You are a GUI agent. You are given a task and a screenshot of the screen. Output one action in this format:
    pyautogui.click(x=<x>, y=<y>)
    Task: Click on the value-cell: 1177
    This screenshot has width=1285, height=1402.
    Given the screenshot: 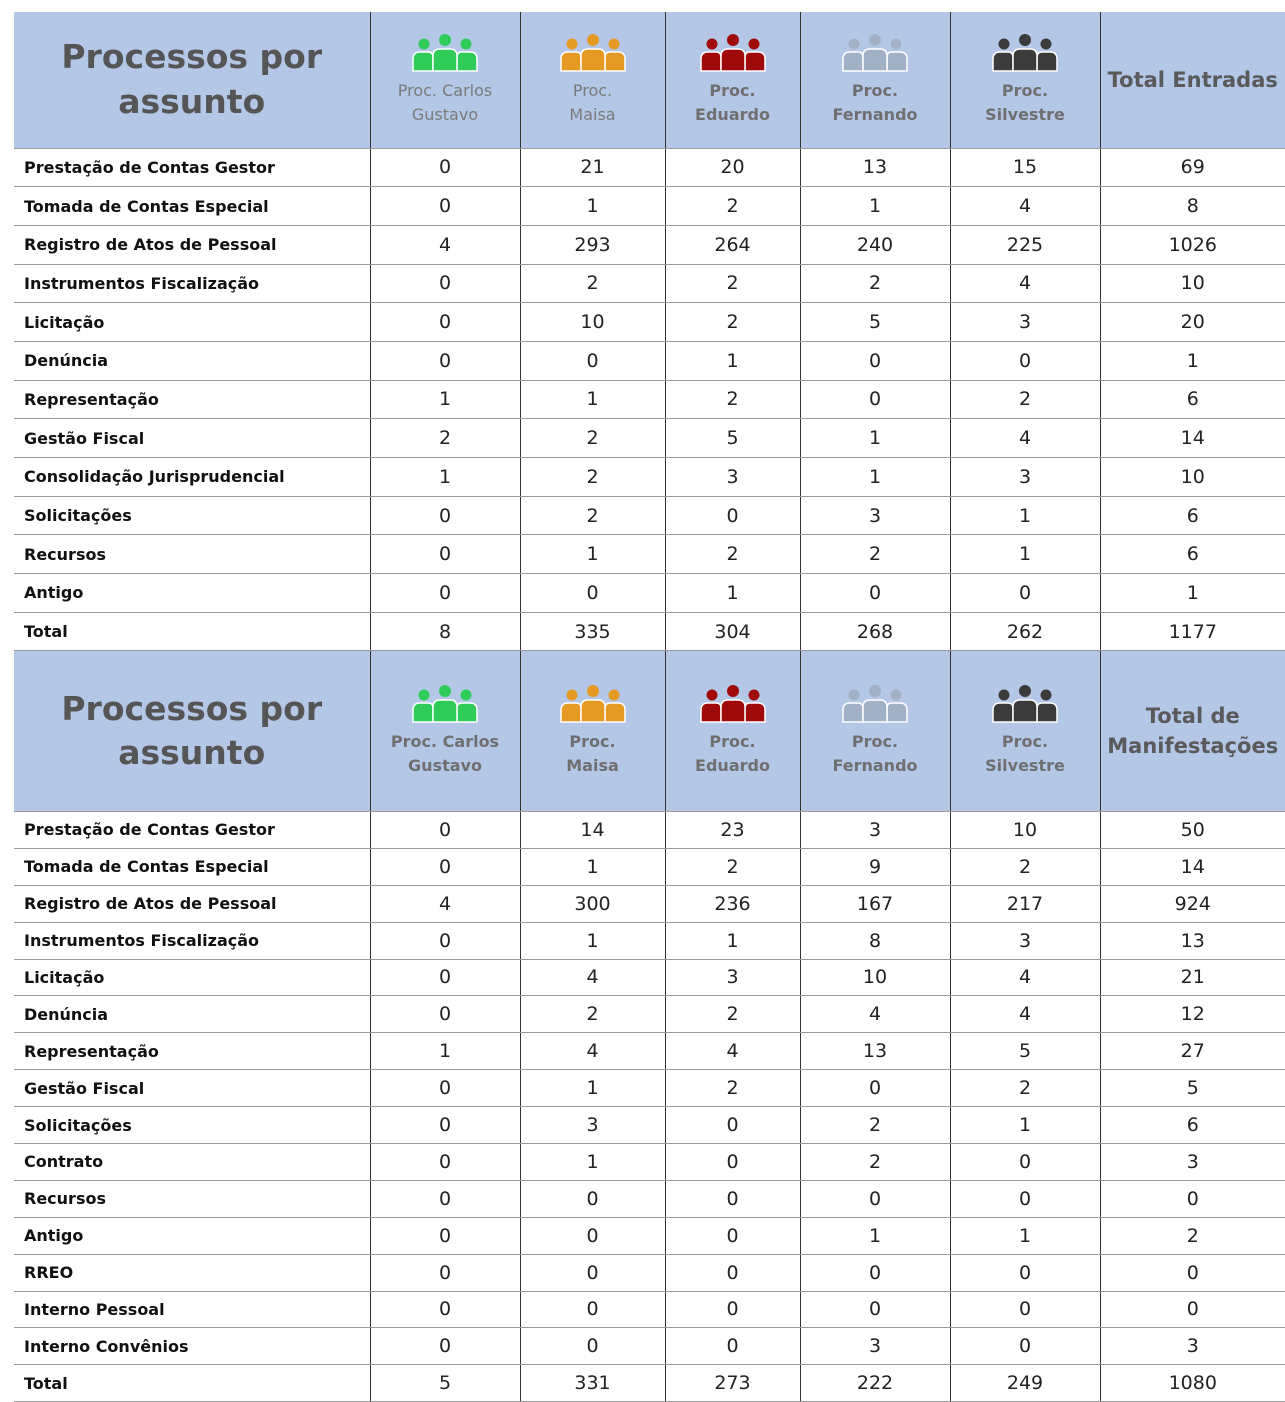 What is the action you would take?
    pyautogui.click(x=1192, y=632)
    